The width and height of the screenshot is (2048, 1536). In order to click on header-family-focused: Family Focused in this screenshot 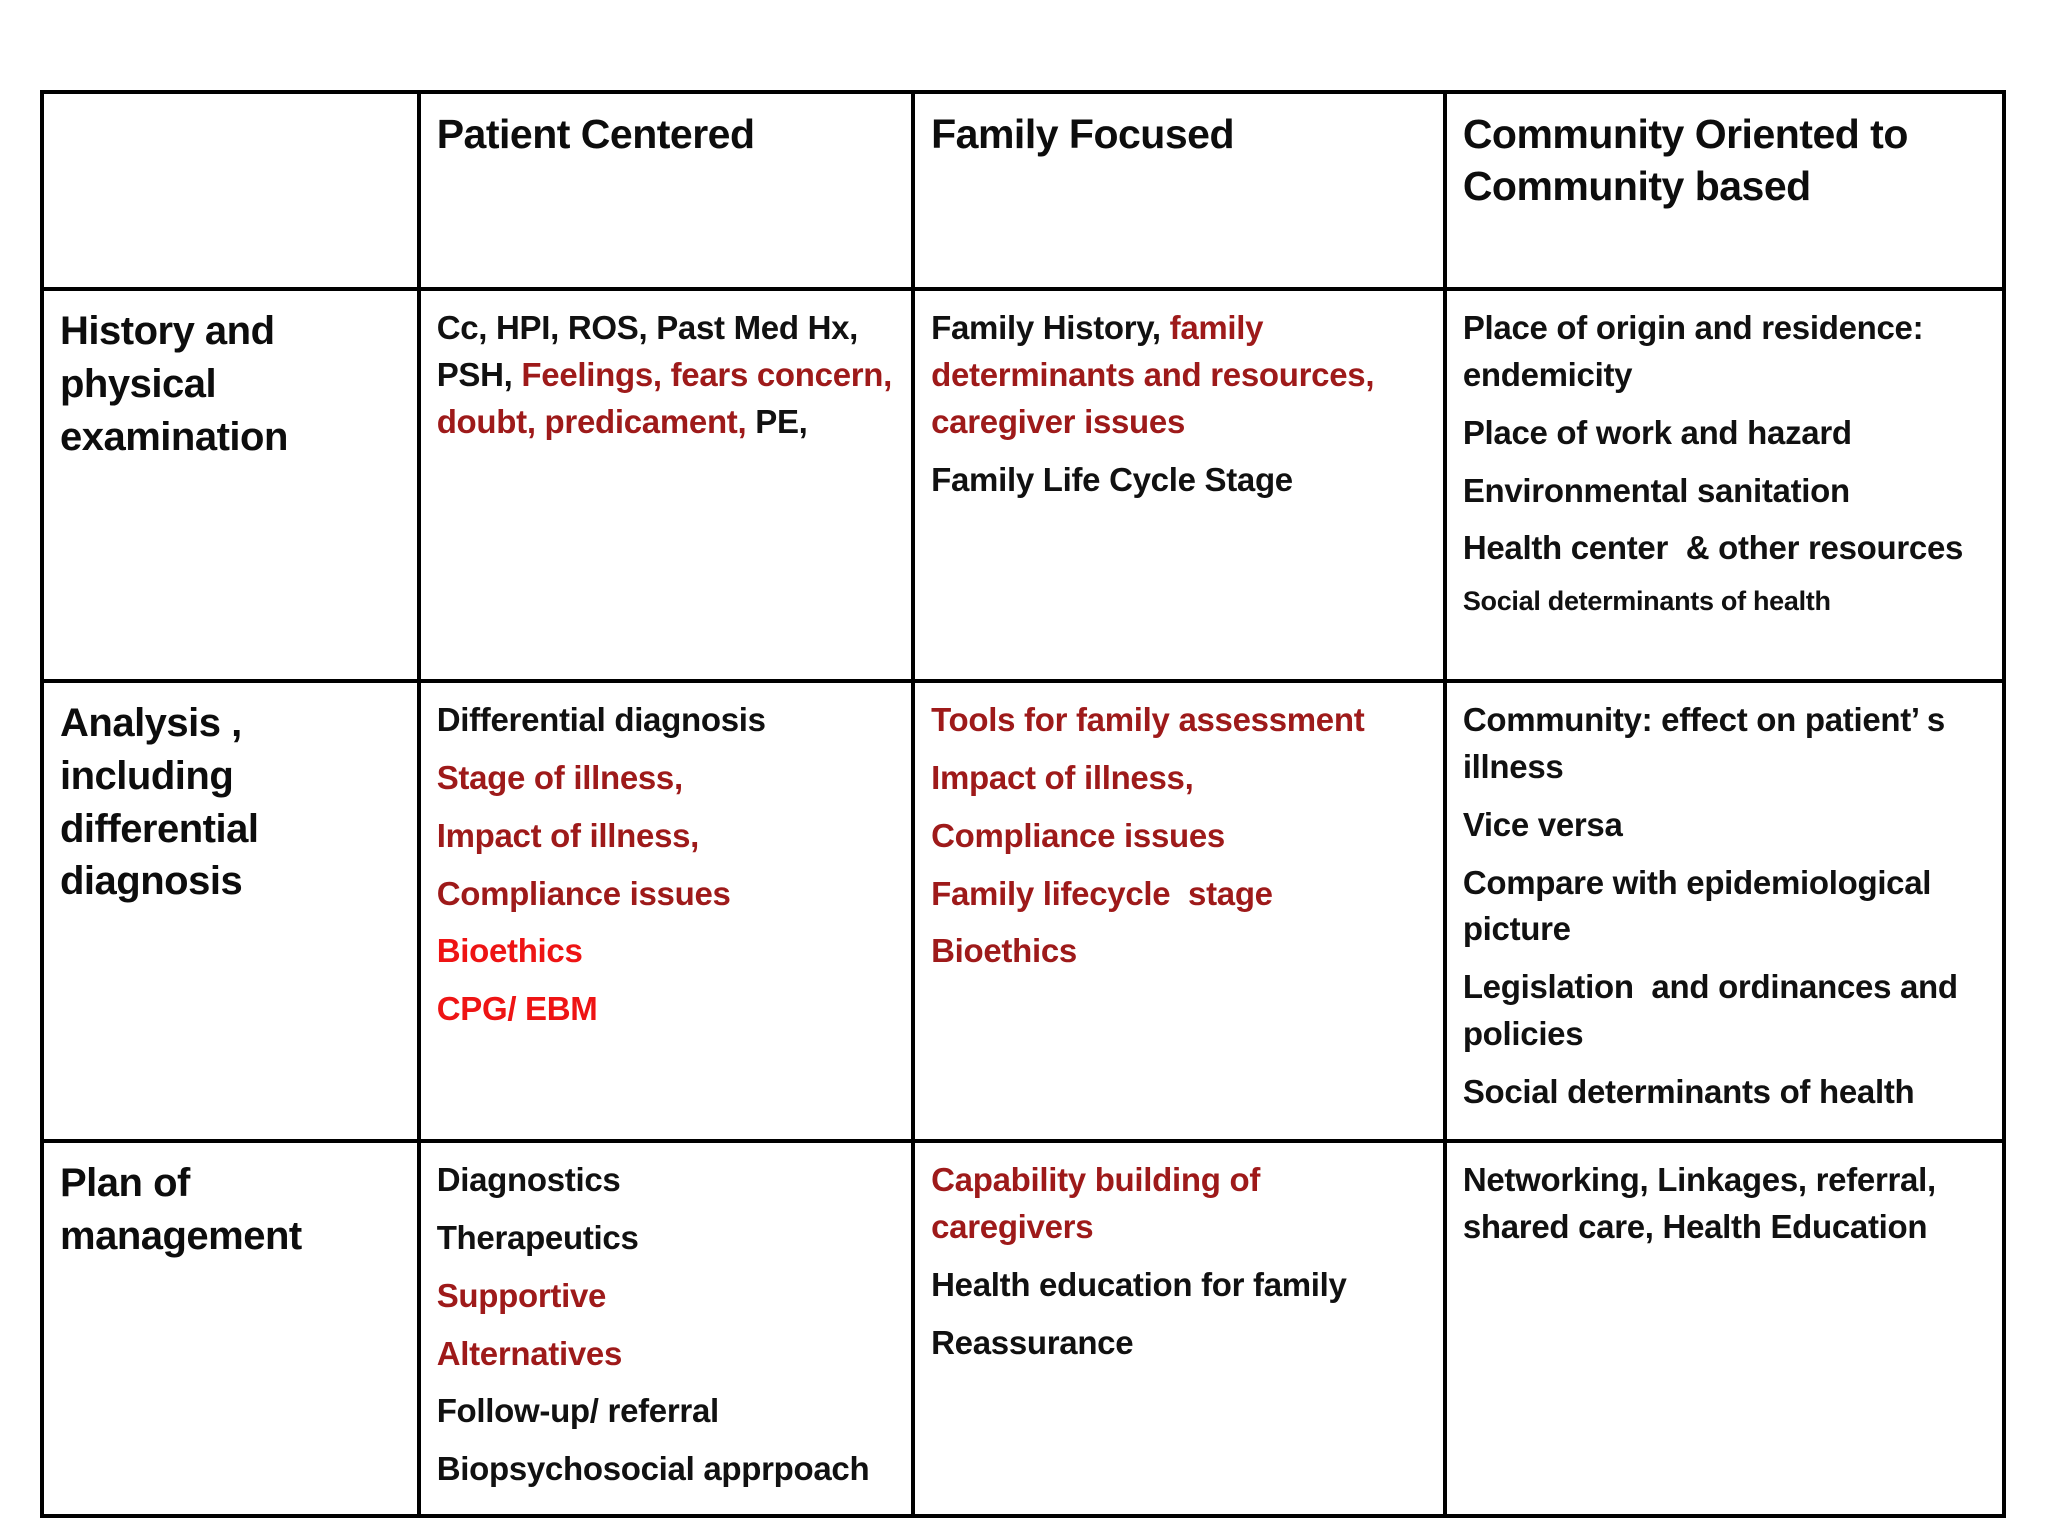, I will do `click(1179, 190)`.